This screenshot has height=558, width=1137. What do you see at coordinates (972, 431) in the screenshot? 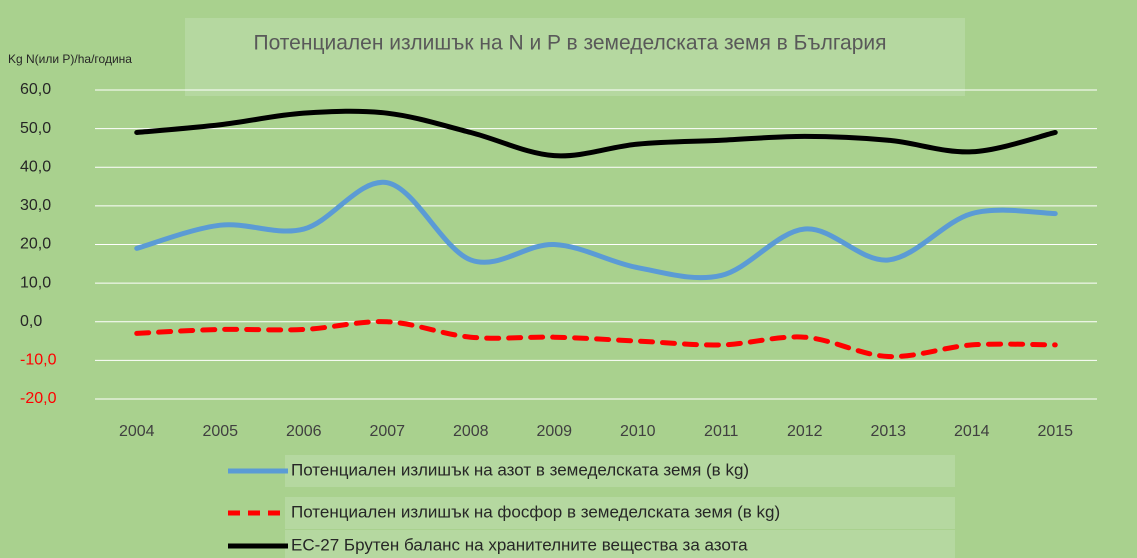
I see `x-tick-label: 2014` at bounding box center [972, 431].